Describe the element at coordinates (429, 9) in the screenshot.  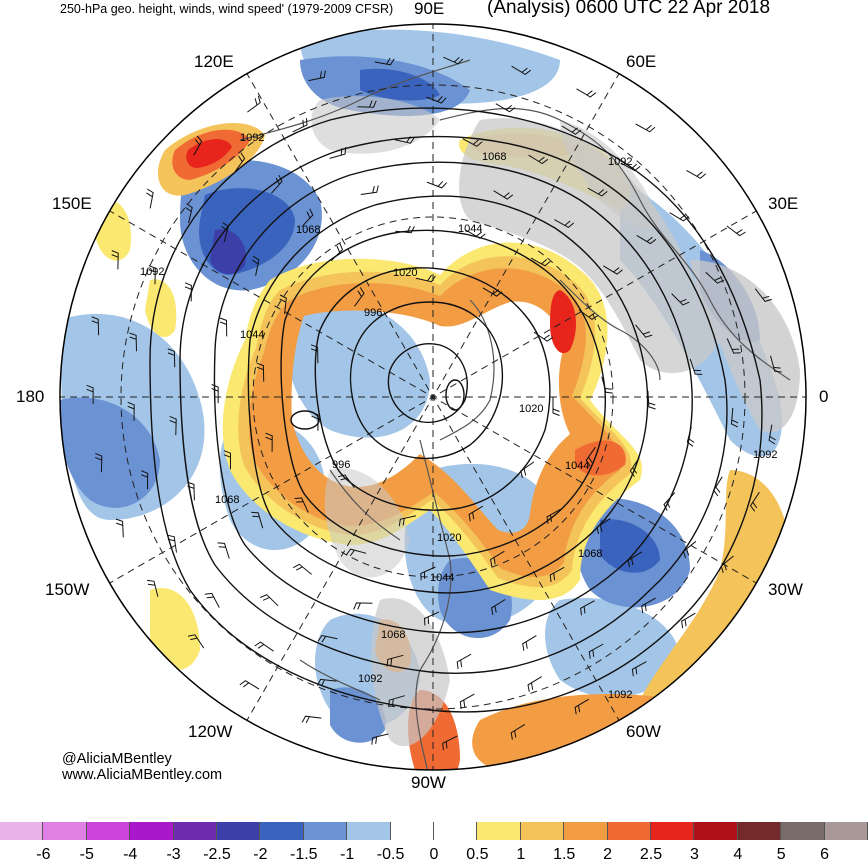
I see `lon-label-90e: 90E` at that location.